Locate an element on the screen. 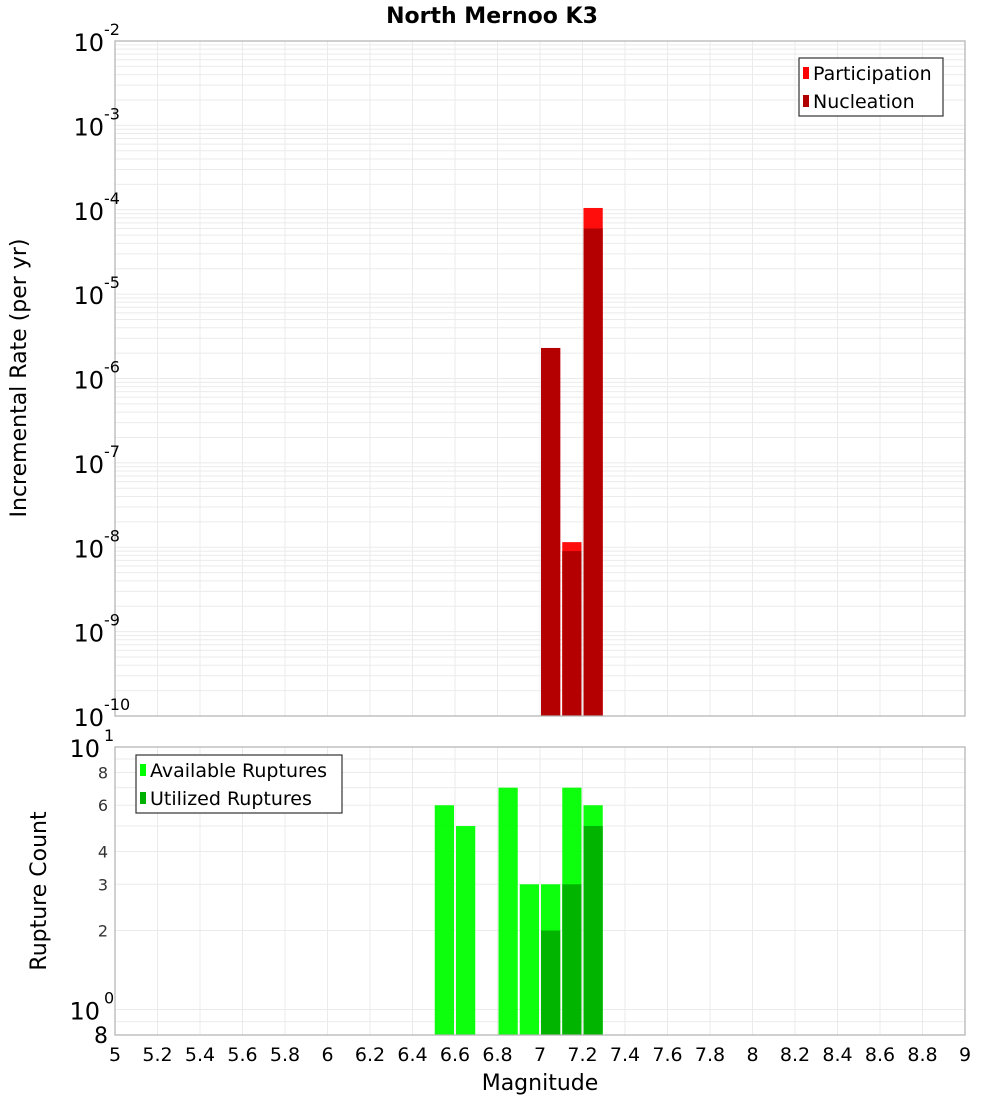 Image resolution: width=1000 pixels, height=1104 pixels. x-tick-label: 7.6 is located at coordinates (667, 1055).